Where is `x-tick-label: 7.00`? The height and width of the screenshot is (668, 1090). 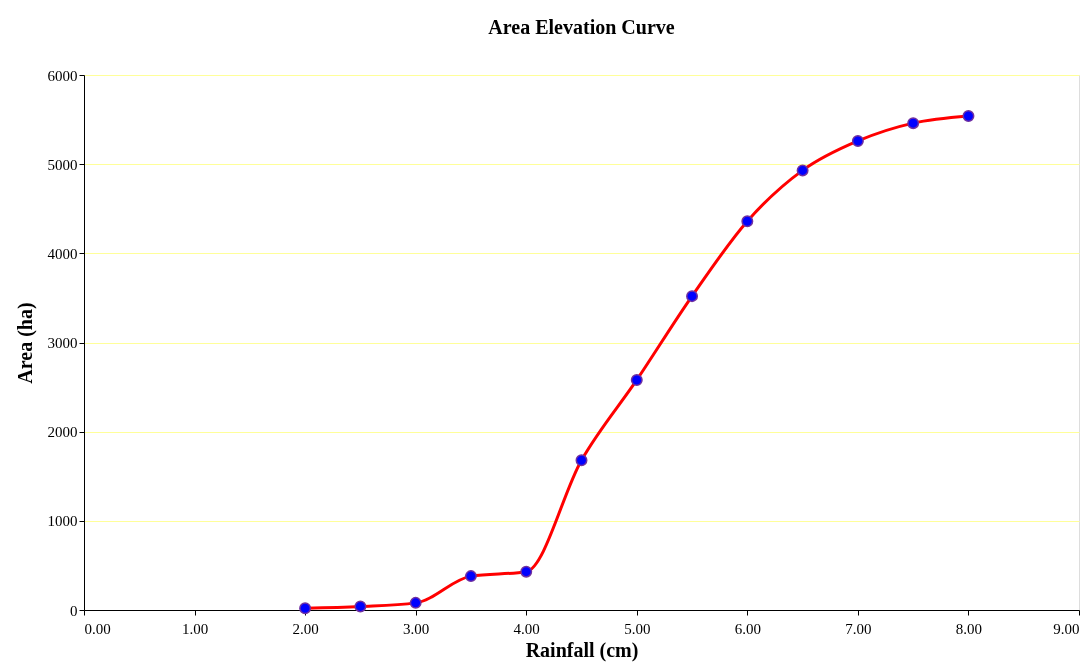
x-tick-label: 7.00 is located at coordinates (858, 628).